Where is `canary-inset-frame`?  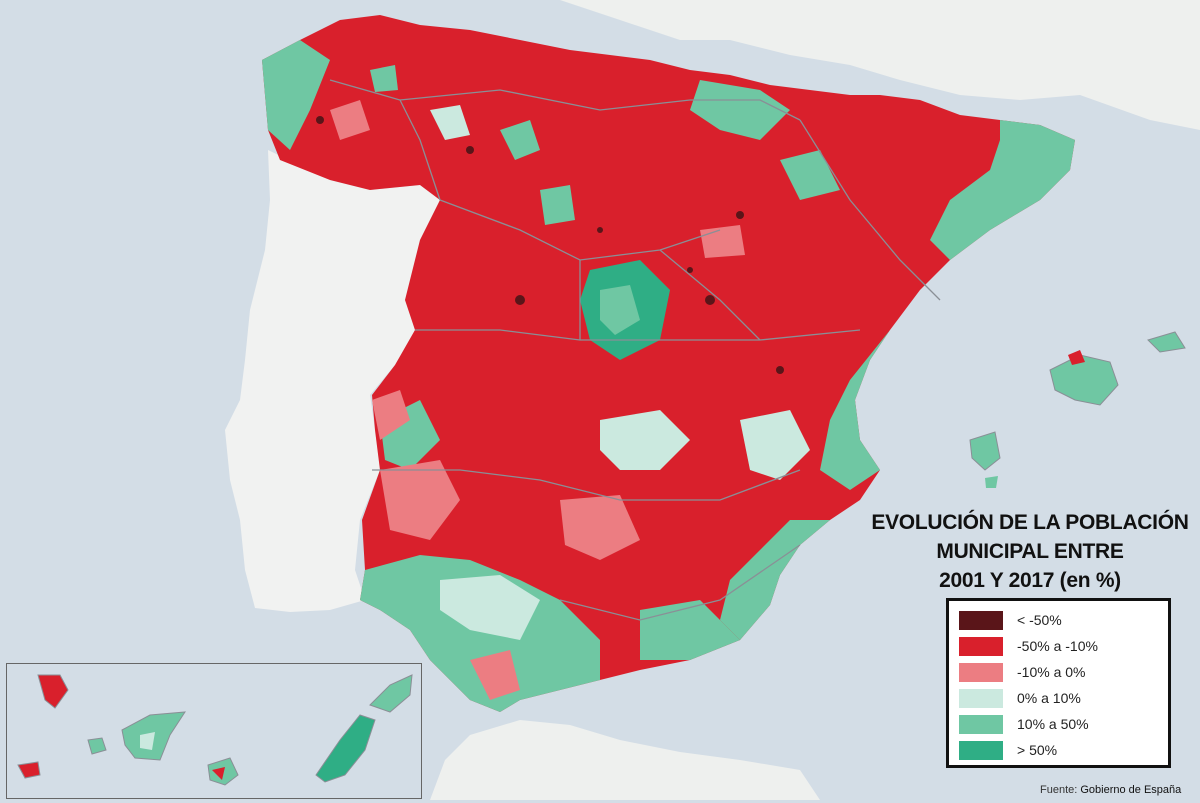
canary-inset-frame is located at coordinates (214, 731).